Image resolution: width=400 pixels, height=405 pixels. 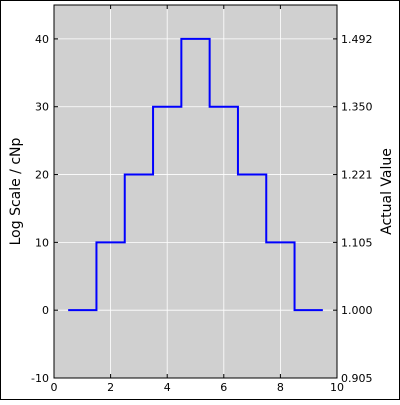 What do you see at coordinates (387, 191) in the screenshot?
I see `y-axis-label-right: Actual Value` at bounding box center [387, 191].